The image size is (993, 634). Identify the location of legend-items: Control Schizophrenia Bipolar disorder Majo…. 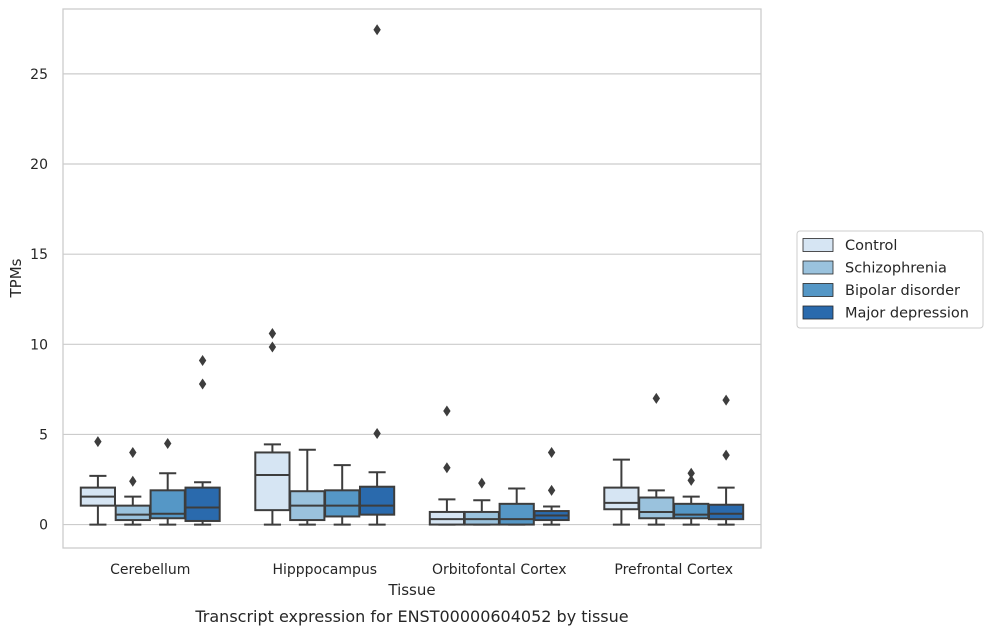
(885, 280).